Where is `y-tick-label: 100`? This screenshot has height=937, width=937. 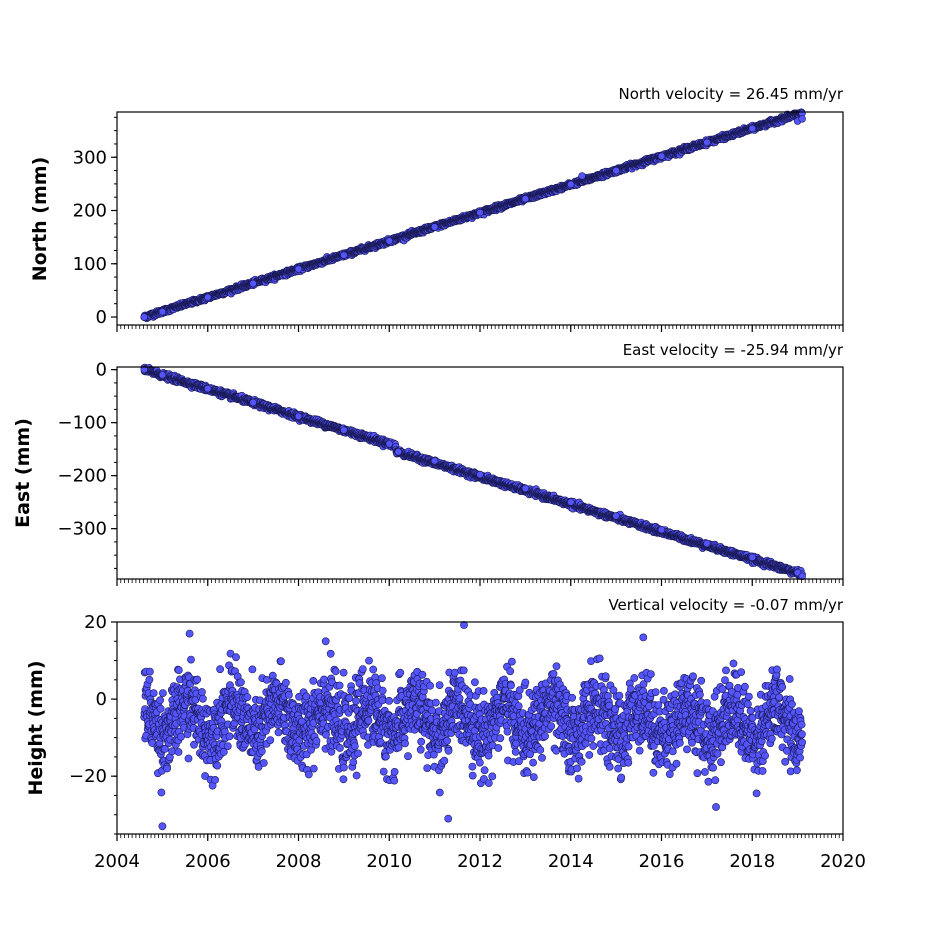 y-tick-label: 100 is located at coordinates (90, 264).